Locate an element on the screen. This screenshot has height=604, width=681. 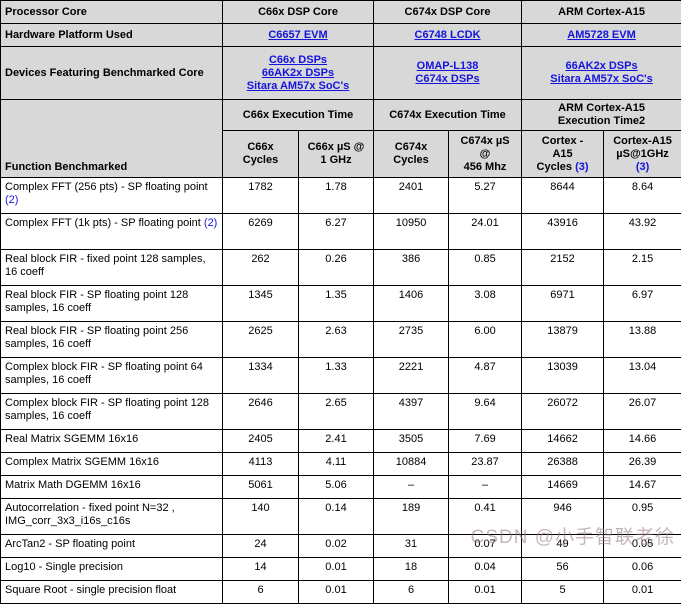
doc-link: C6657 EVM is located at coordinates (297, 35).